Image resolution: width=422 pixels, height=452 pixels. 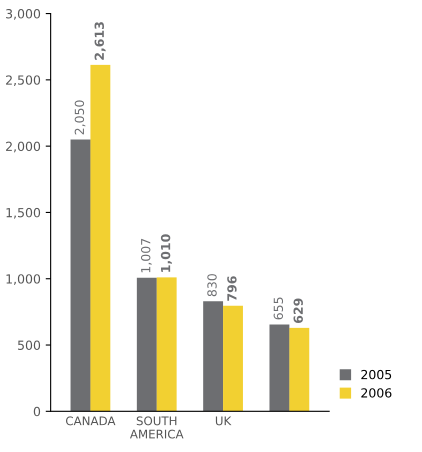 What do you see at coordinates (29, 345) in the screenshot?
I see `y-tick-label: 500` at bounding box center [29, 345].